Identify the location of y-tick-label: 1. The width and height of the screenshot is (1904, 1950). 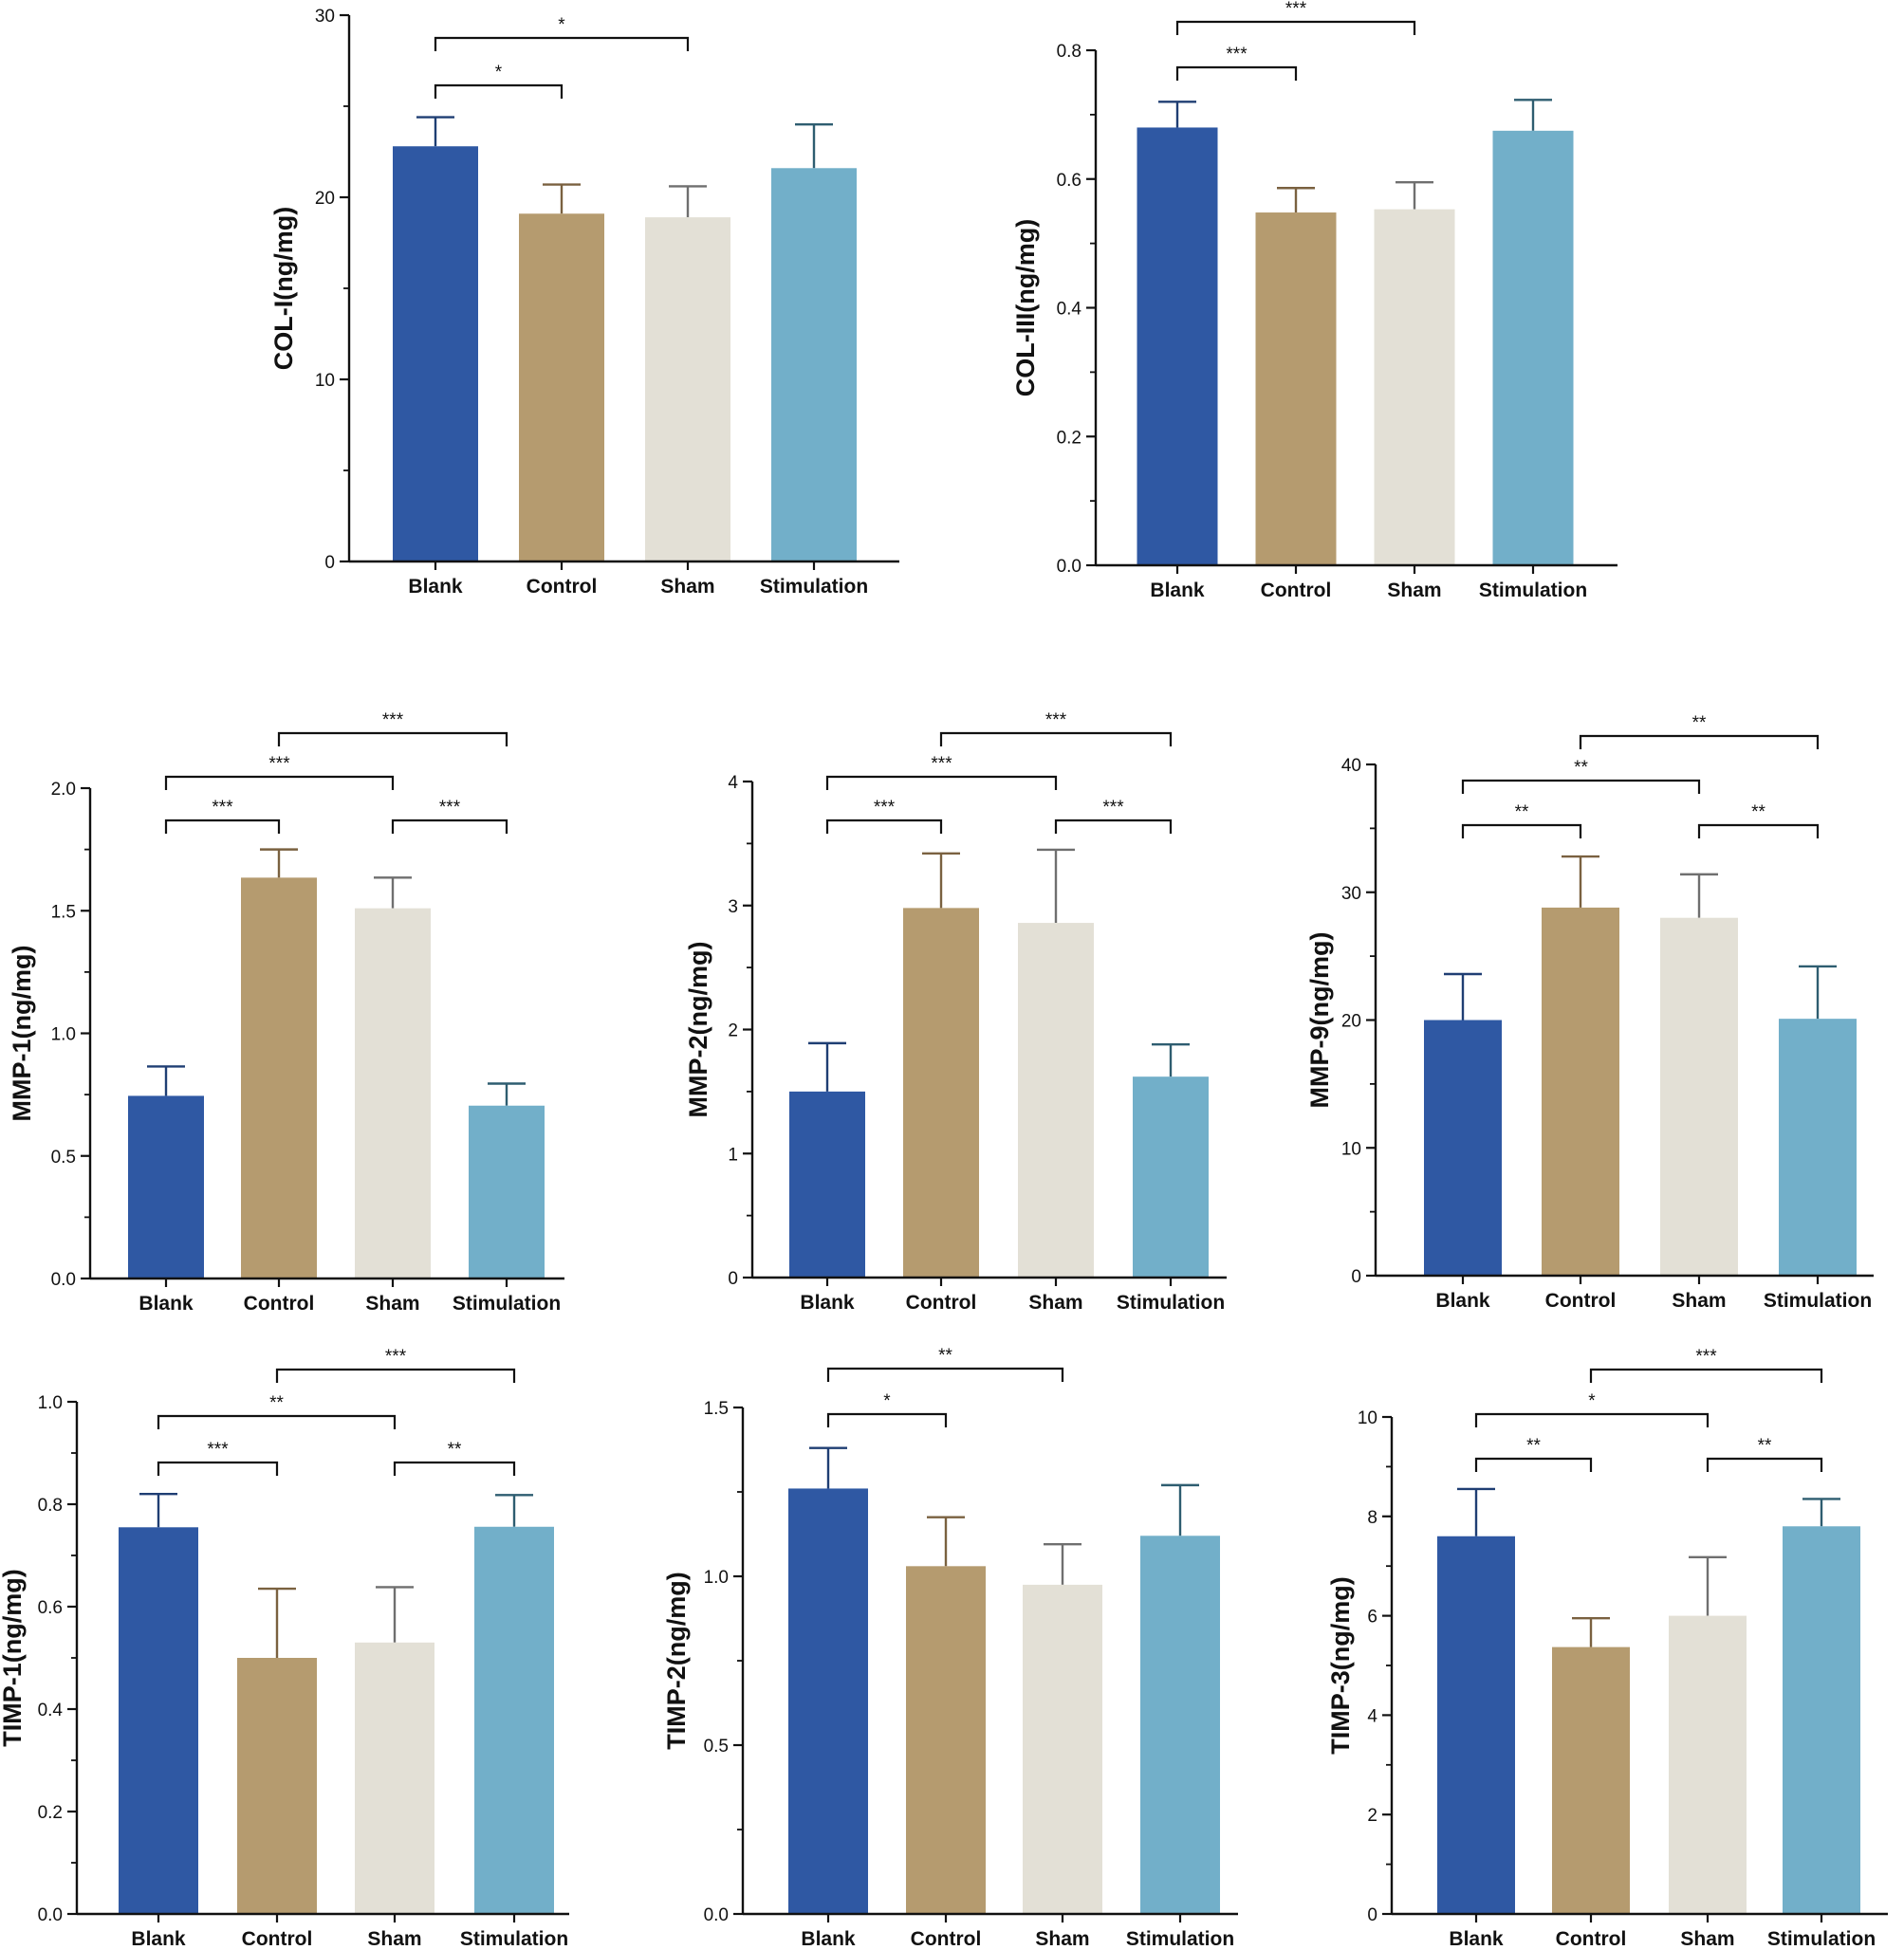
(733, 1155).